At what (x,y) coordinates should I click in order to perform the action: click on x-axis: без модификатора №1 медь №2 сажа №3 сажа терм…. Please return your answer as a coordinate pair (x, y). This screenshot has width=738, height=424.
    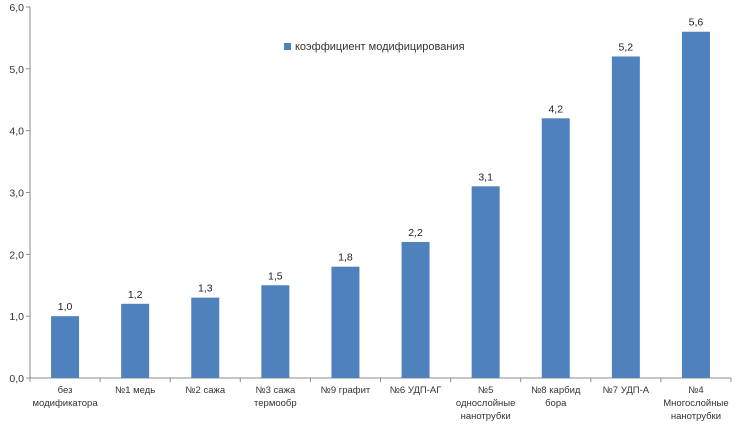
    Looking at the image, I should click on (380, 399).